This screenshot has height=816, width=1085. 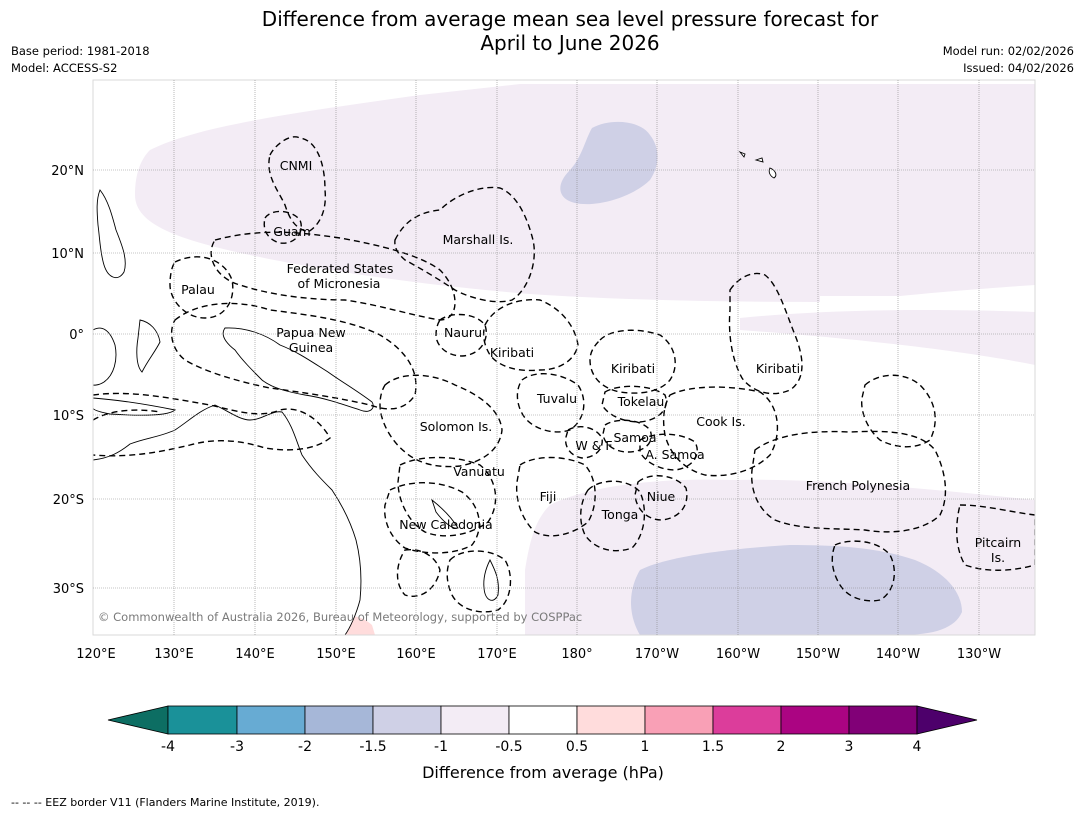 What do you see at coordinates (863, 571) in the screenshot?
I see `eez-kermadec` at bounding box center [863, 571].